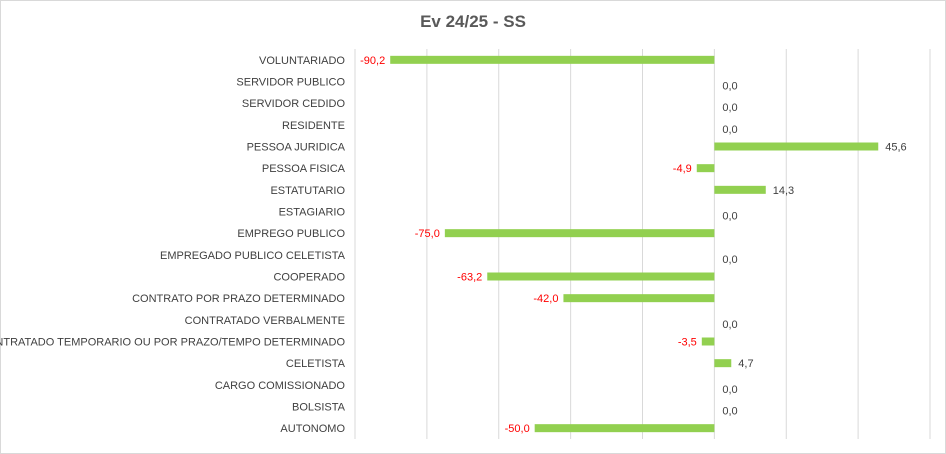  What do you see at coordinates (316, 364) in the screenshot?
I see `category-label: CELETISTA` at bounding box center [316, 364].